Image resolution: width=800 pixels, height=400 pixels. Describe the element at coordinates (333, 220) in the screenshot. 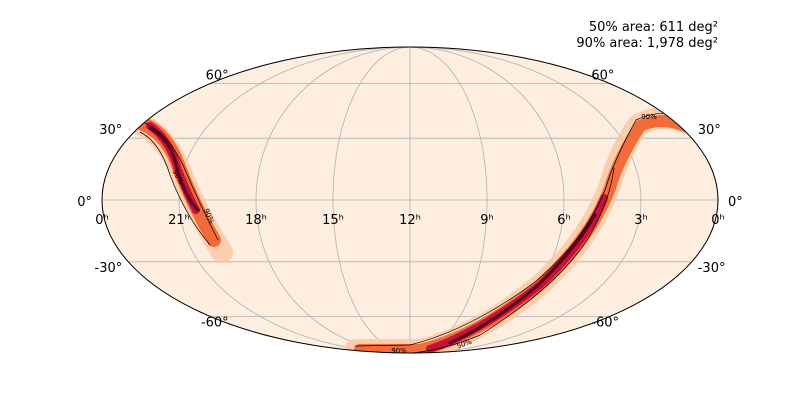

I see `ra-label: 15ʰ` at that location.